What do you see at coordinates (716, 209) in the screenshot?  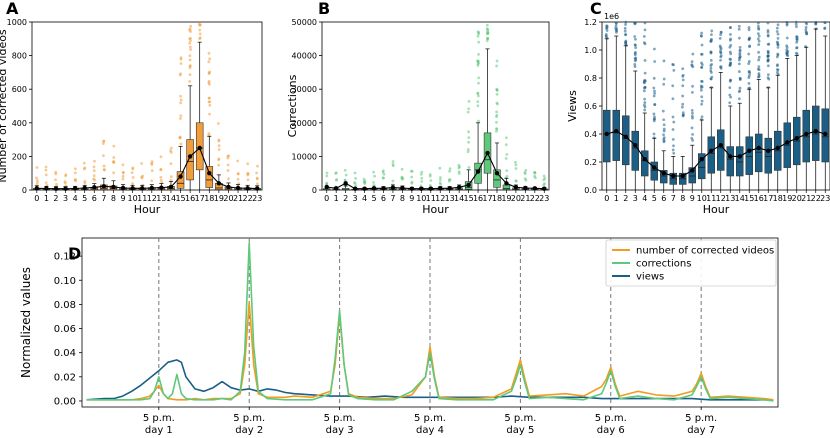 I see `c-xlabel: Hour` at bounding box center [716, 209].